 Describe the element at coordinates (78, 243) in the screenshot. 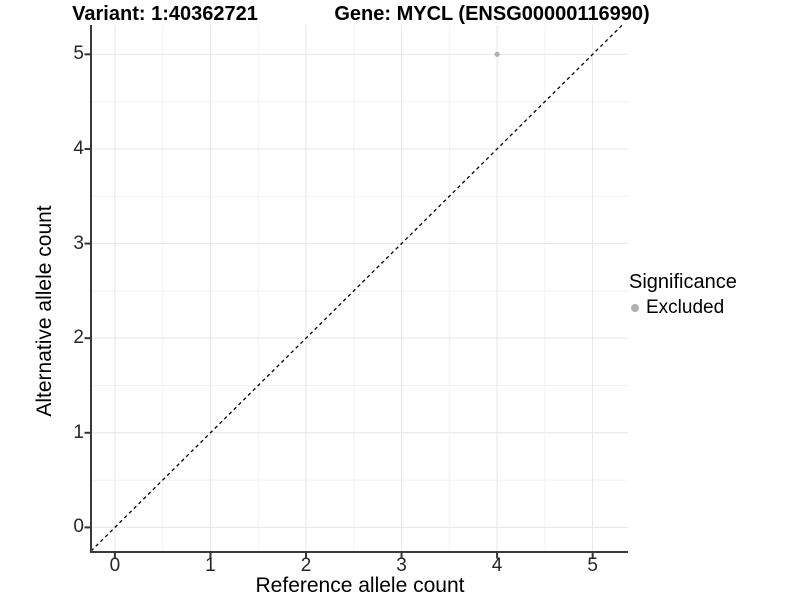

I see `y-tick-label: 3` at that location.